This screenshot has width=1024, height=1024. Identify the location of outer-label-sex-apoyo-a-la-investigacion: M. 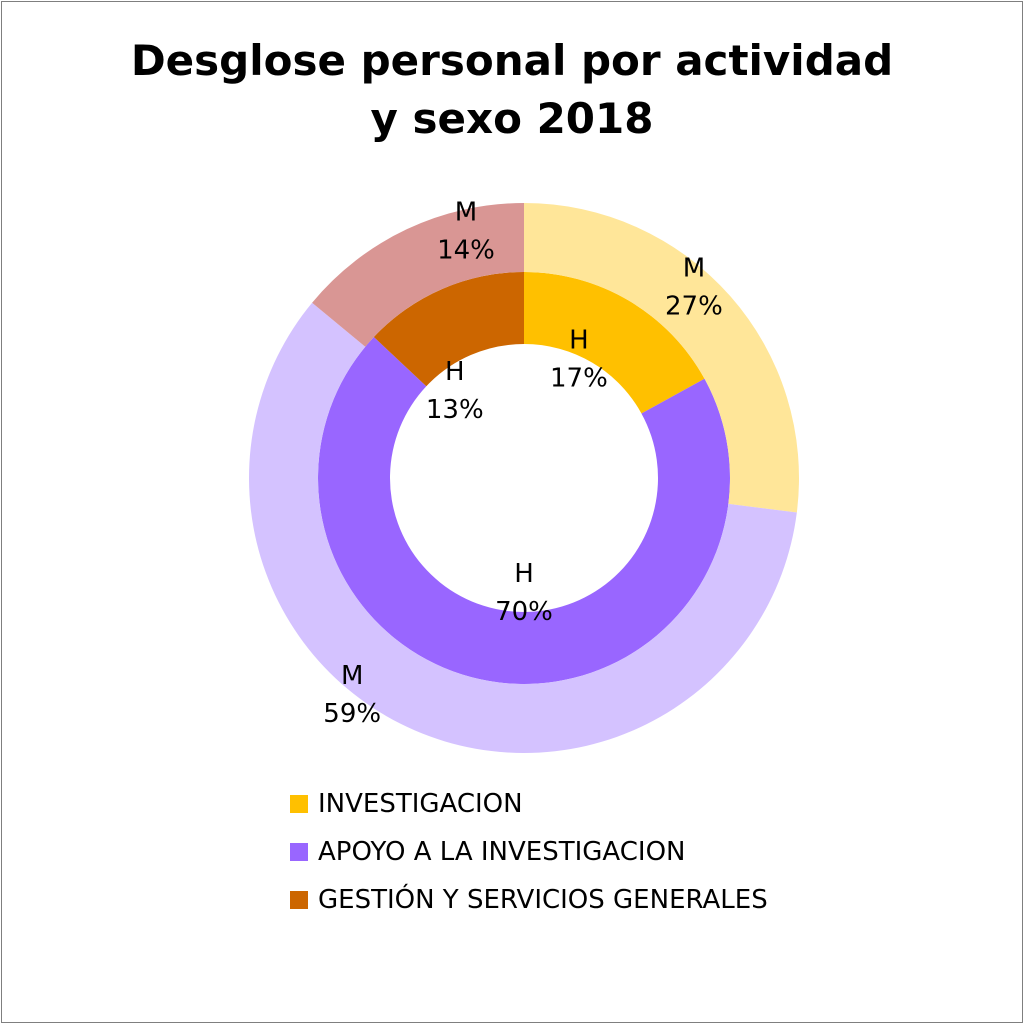
(352, 676).